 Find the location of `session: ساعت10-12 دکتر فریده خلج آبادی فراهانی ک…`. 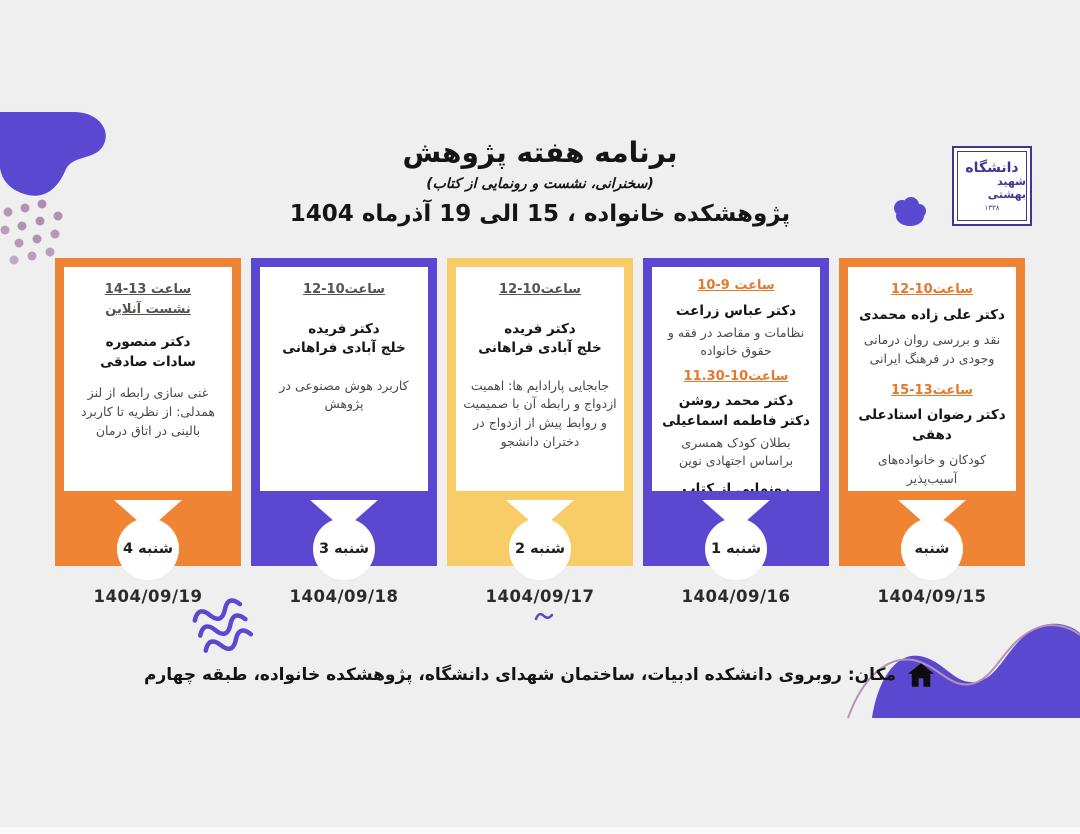

session: ساعت10-12 دکتر فریده خلج آبادی فراهانی ک… is located at coordinates (344, 347).